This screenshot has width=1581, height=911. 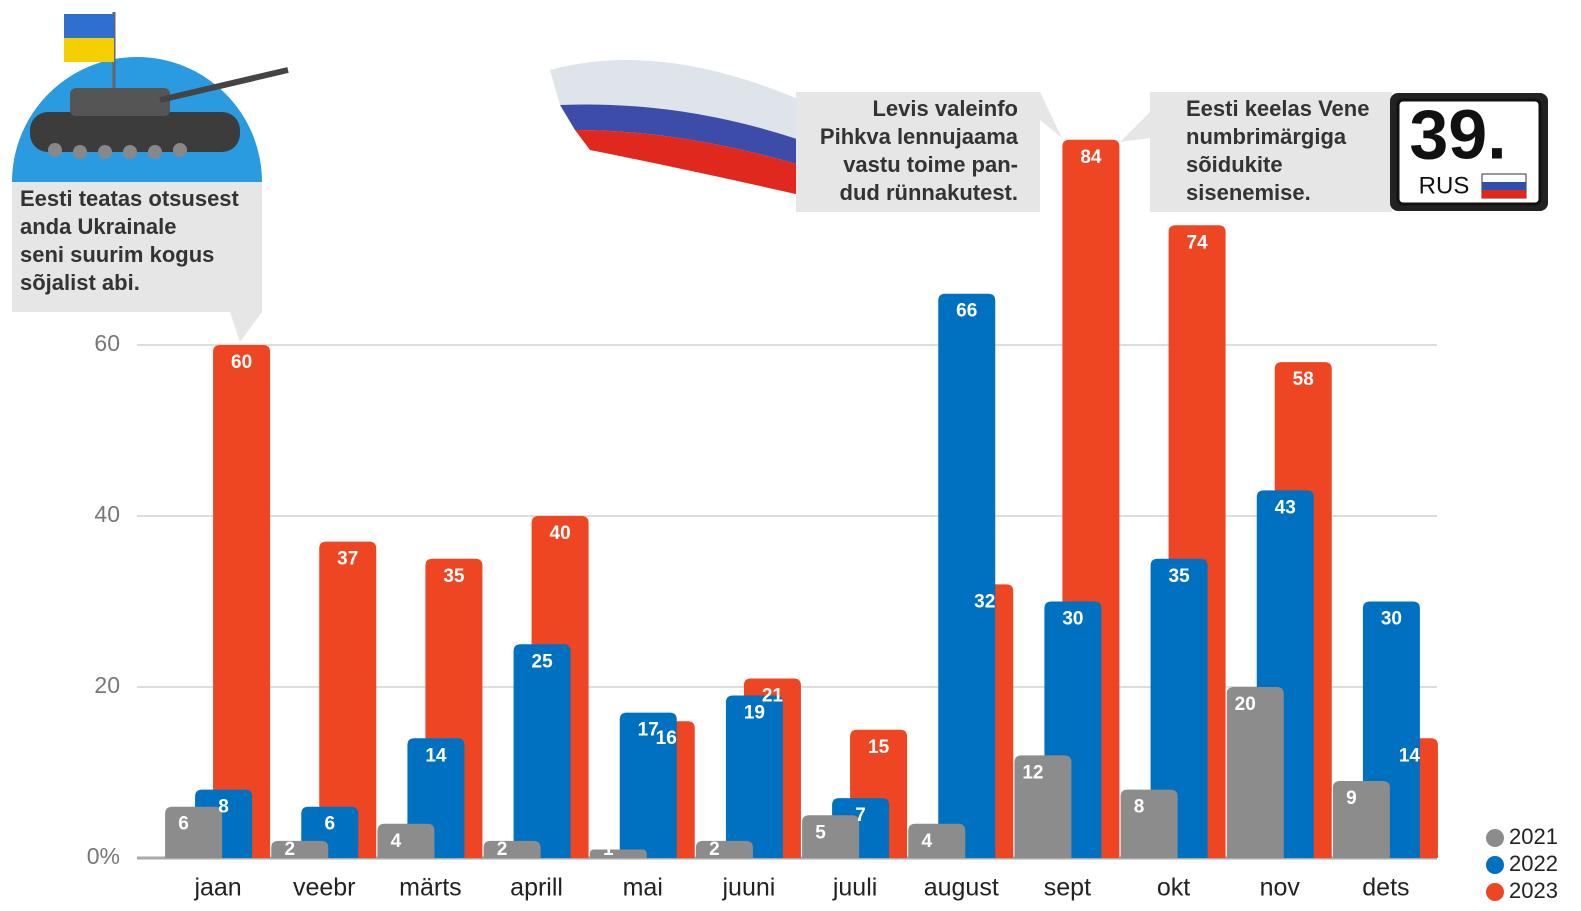 I want to click on annotation-text: numbrimärgiga, so click(x=1266, y=136).